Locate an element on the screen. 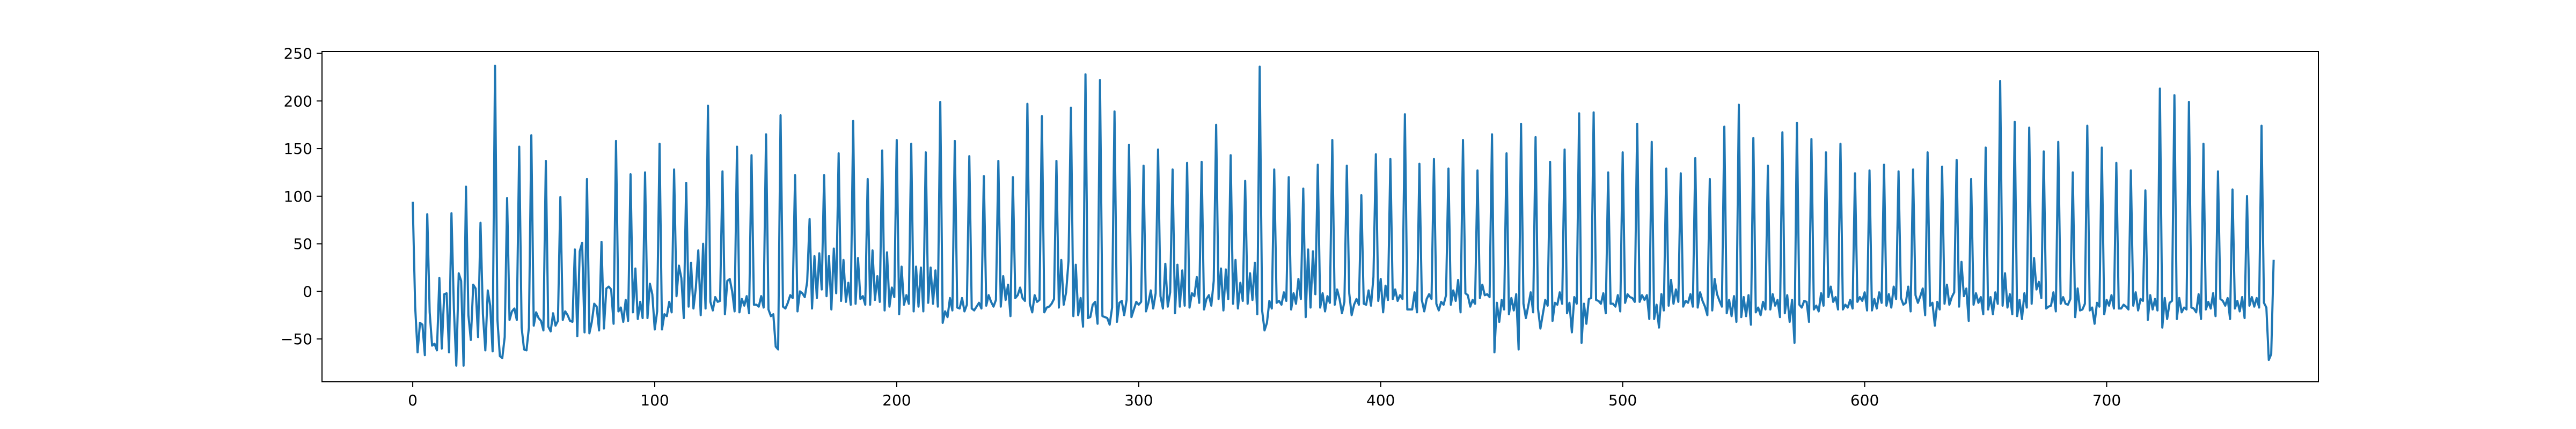 This screenshot has width=2576, height=429. y-tick-label: 50 is located at coordinates (302, 244).